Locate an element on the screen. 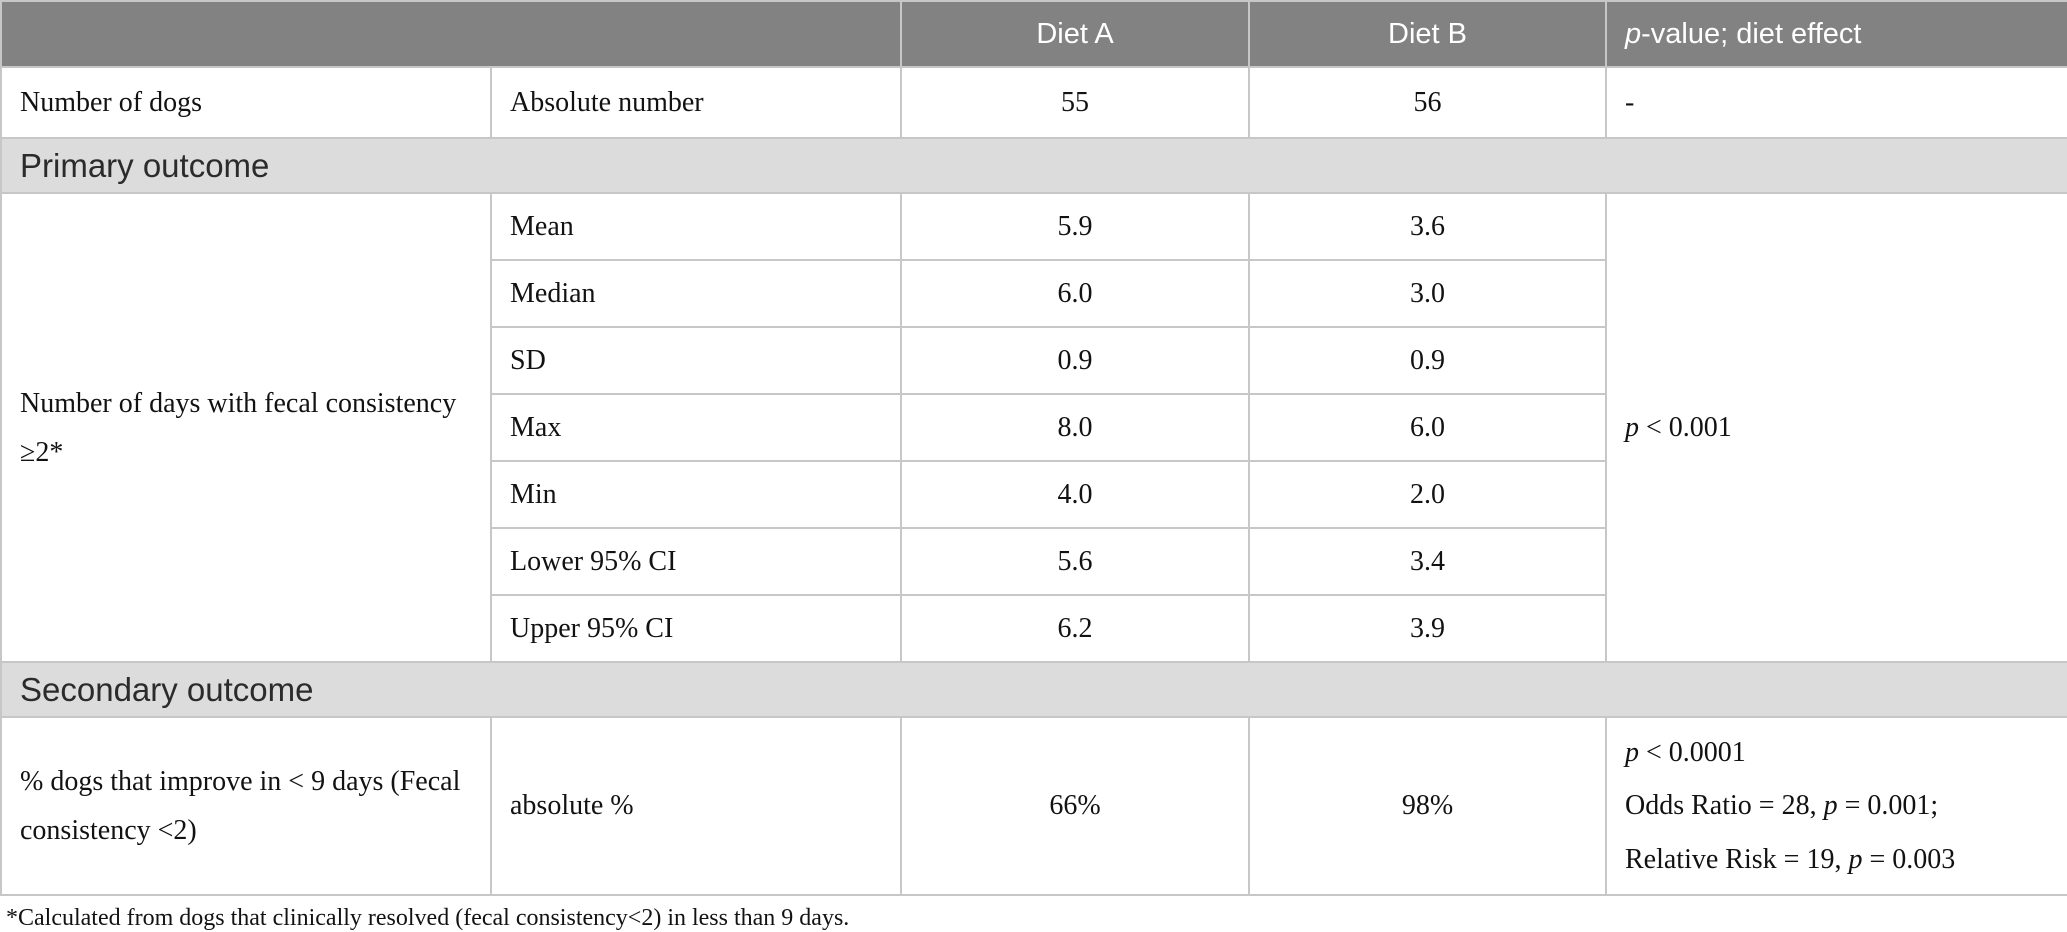 Image resolution: width=2067 pixels, height=932 pixels. row-primary-upper-ci: Upper 95% CI 6.2 3.9 is located at coordinates (1034, 629).